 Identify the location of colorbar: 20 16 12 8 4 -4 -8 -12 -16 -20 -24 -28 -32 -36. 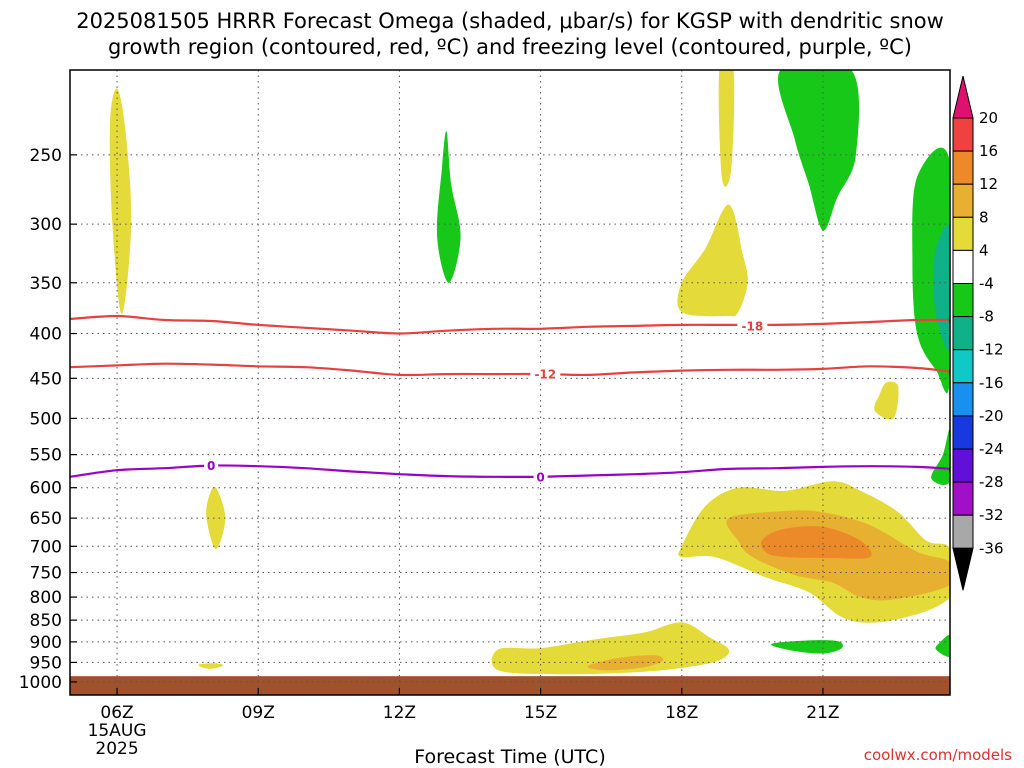
(978, 333).